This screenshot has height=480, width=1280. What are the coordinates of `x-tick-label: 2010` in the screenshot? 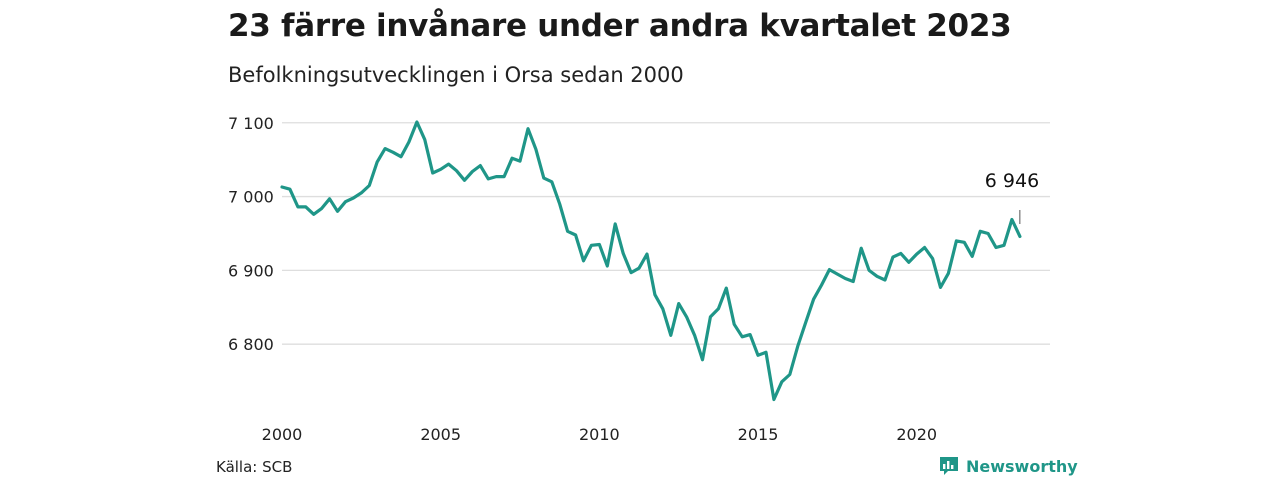 It's located at (599, 434).